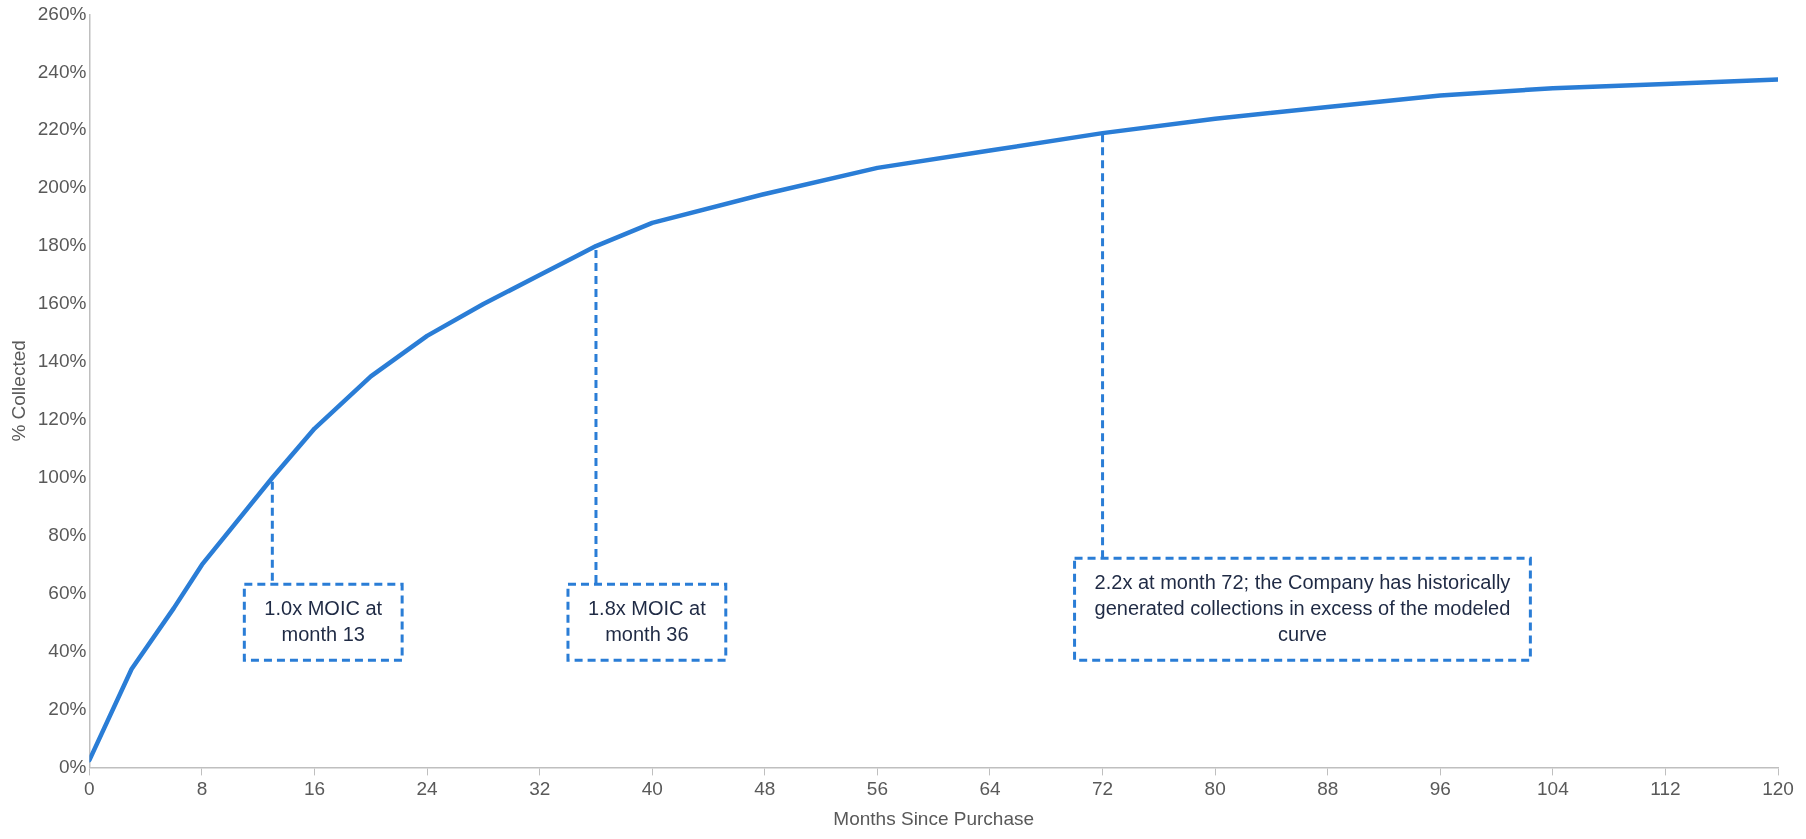  What do you see at coordinates (67, 592) in the screenshot?
I see `y-tick-label: 60%` at bounding box center [67, 592].